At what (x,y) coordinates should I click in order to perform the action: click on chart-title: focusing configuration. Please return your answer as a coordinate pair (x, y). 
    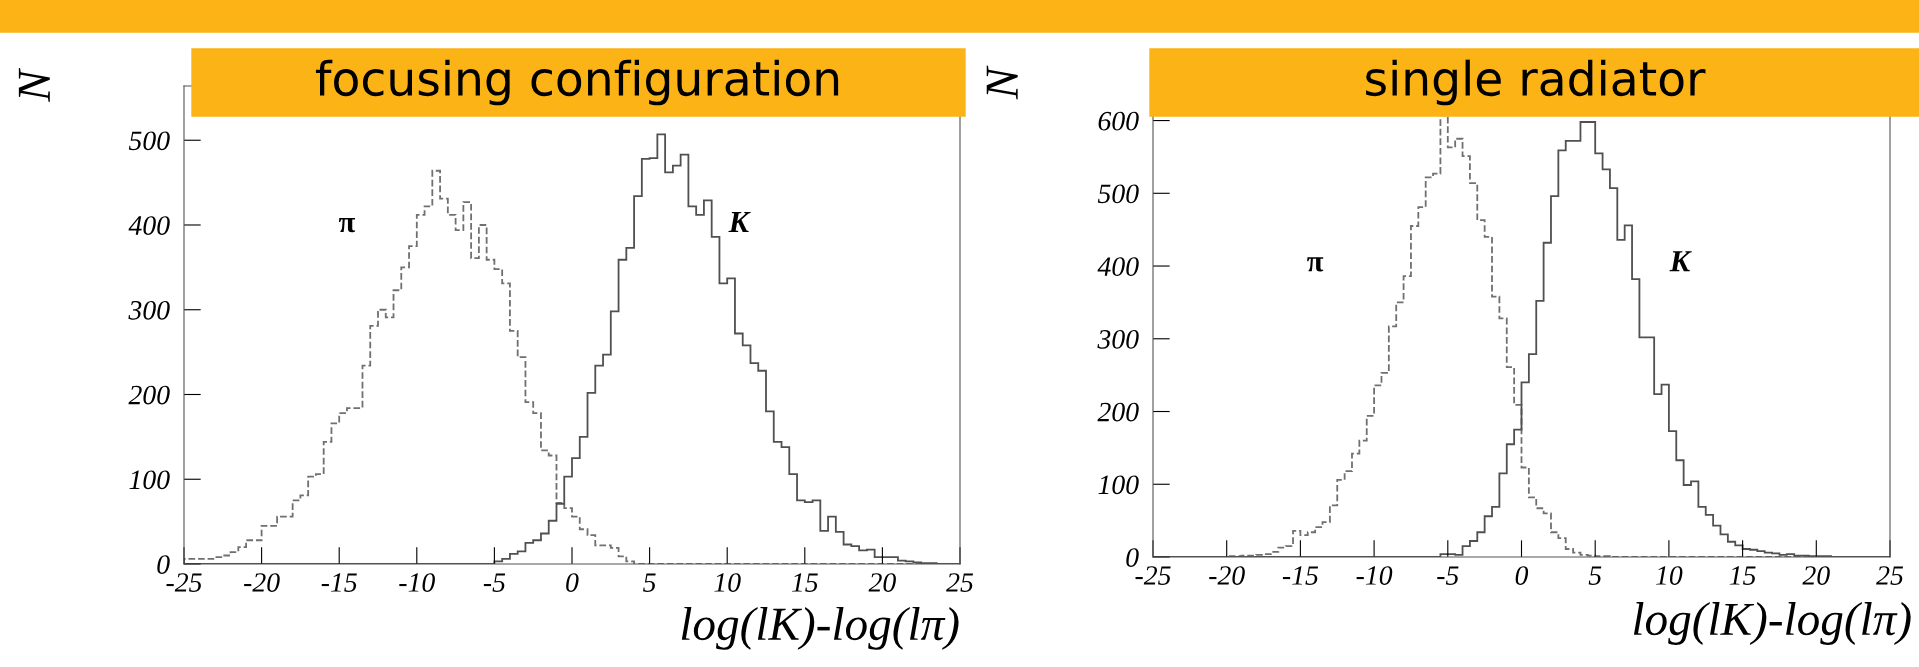
    Looking at the image, I should click on (577, 82).